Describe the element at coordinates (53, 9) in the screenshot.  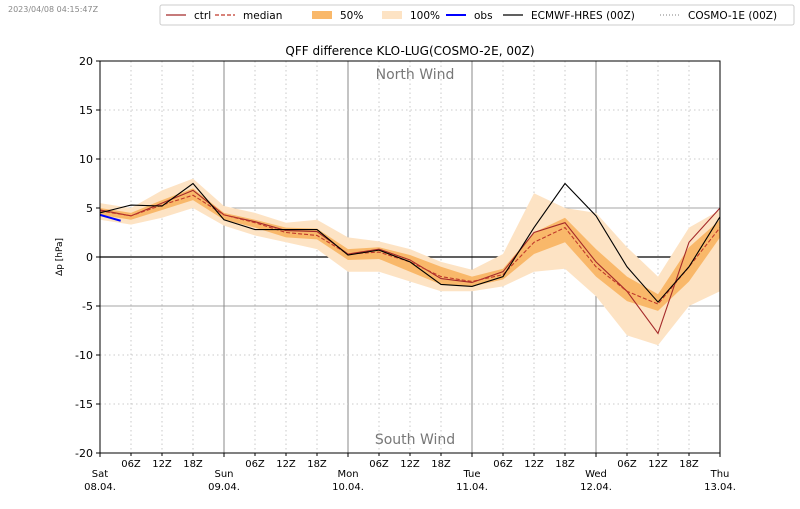
I see `timestamp: 2023/04/08 04:15:47Z` at that location.